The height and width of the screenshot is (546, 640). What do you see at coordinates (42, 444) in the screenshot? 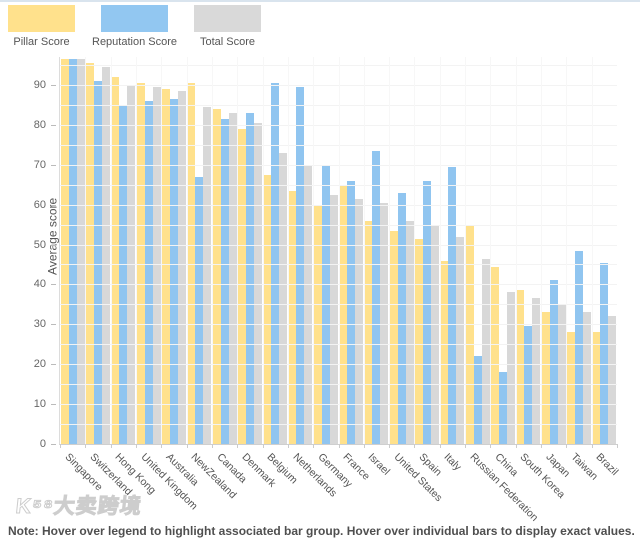
I see `y-tick-label-0: 0` at bounding box center [42, 444].